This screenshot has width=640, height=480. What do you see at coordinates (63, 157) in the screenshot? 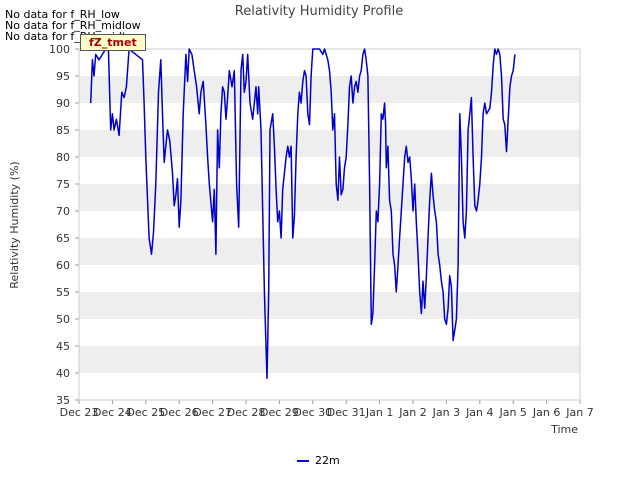
I see `y-tick-label: 80` at bounding box center [63, 157].